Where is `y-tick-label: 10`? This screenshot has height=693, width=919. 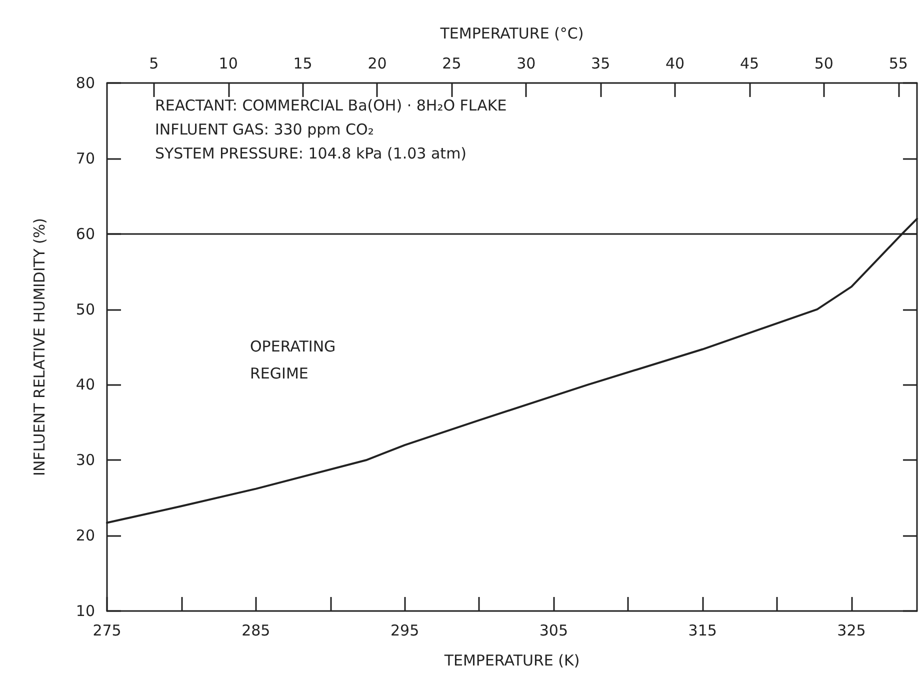
y-tick-label: 10 is located at coordinates (85, 611).